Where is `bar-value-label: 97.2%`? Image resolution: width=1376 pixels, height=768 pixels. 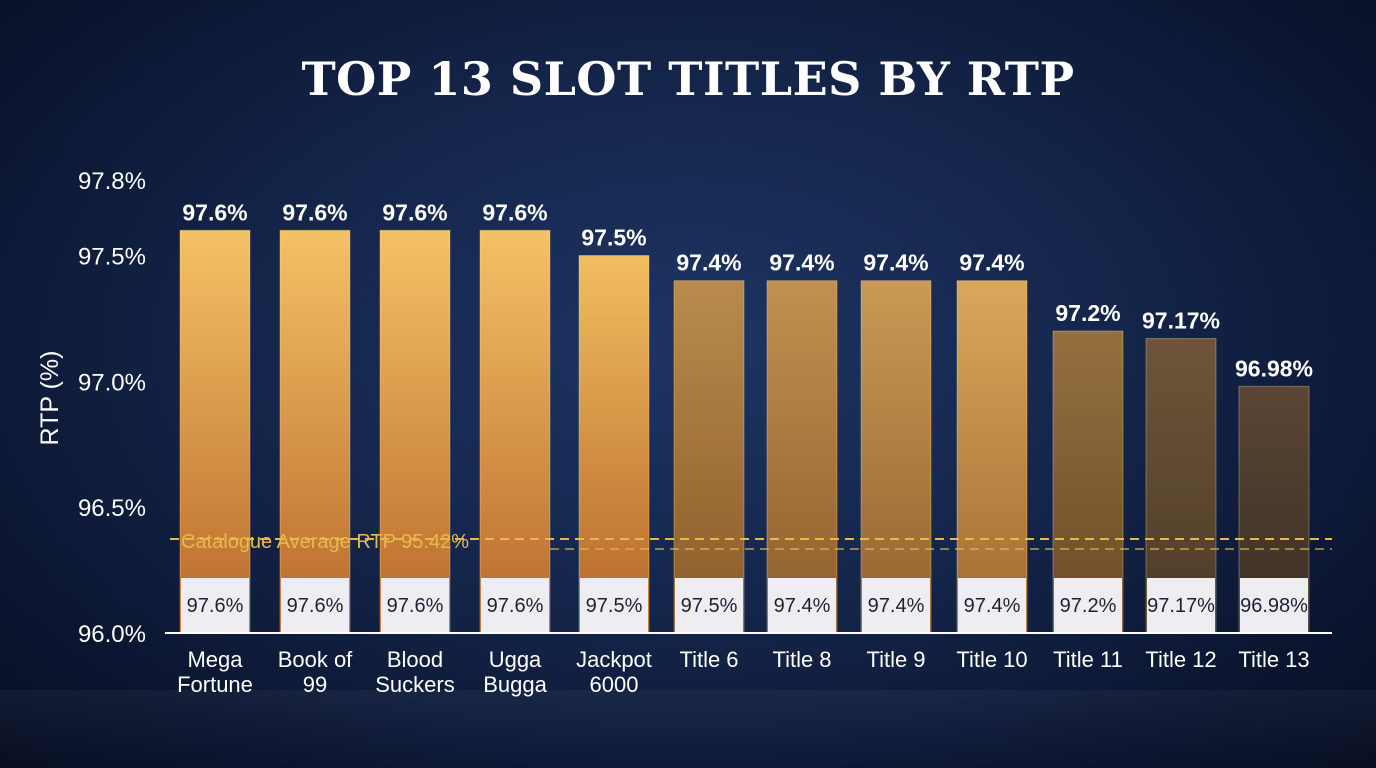
bar-value-label: 97.2% is located at coordinates (1087, 313).